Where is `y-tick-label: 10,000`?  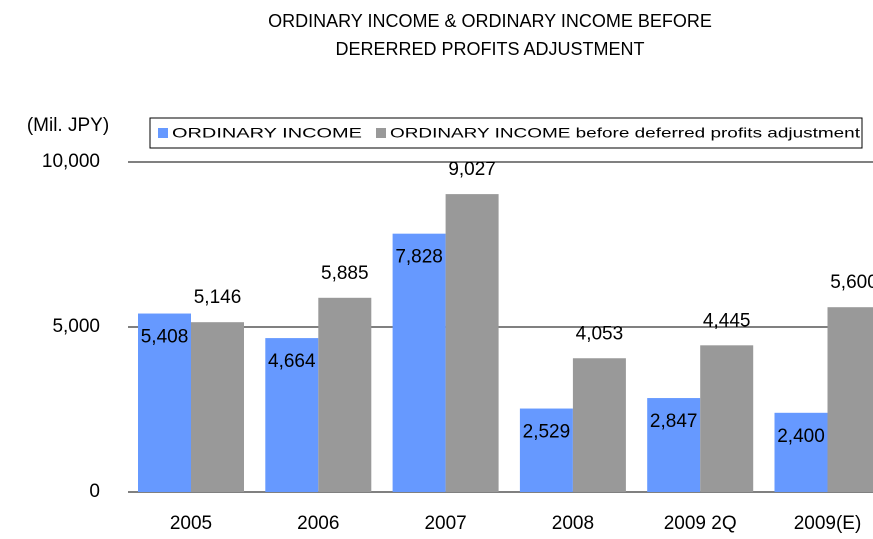 y-tick-label: 10,000 is located at coordinates (71, 161).